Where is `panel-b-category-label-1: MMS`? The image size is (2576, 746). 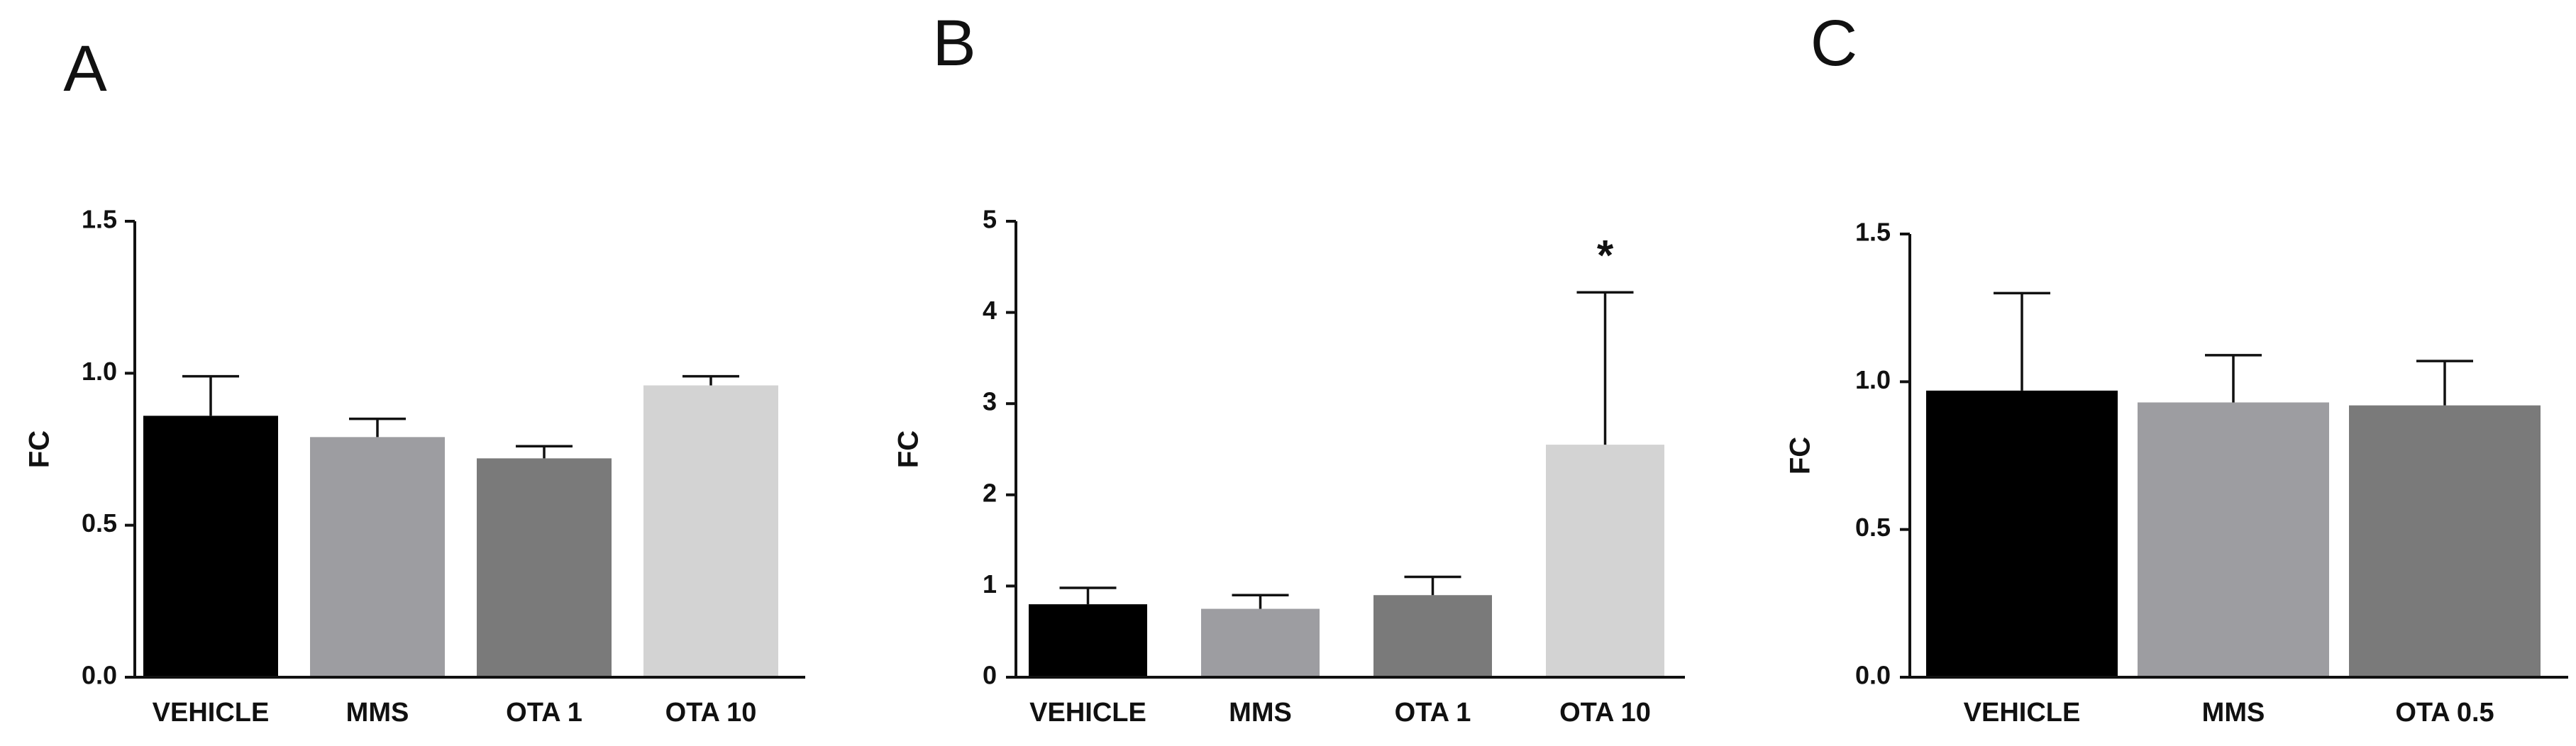
panel-b-category-label-1: MMS is located at coordinates (1260, 713).